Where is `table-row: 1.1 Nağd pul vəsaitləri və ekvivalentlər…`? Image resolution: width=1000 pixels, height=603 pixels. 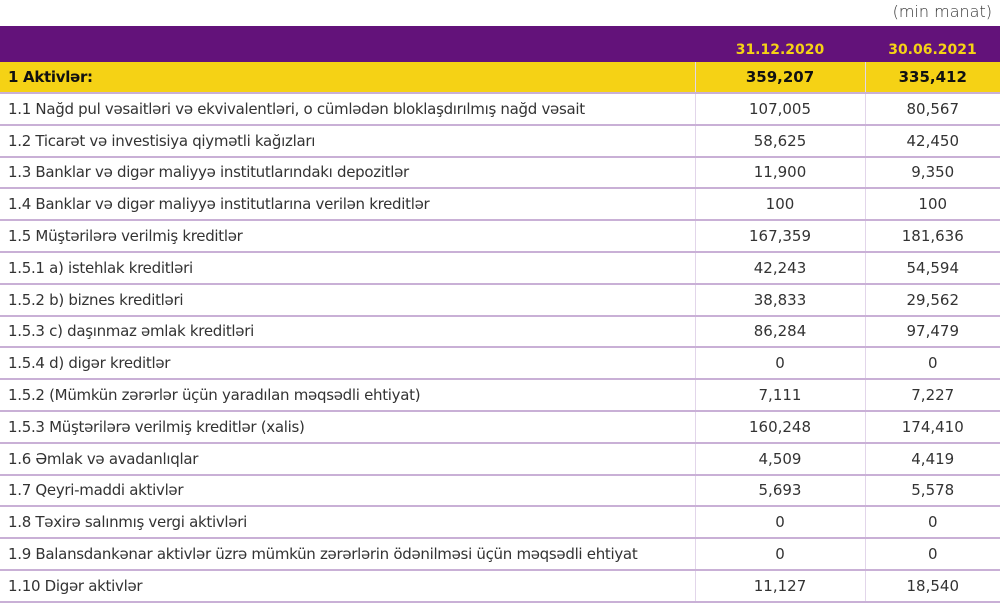
table-row: 1.1 Nağd pul vəsaitləri və ekvivalentlər… is located at coordinates (500, 109).